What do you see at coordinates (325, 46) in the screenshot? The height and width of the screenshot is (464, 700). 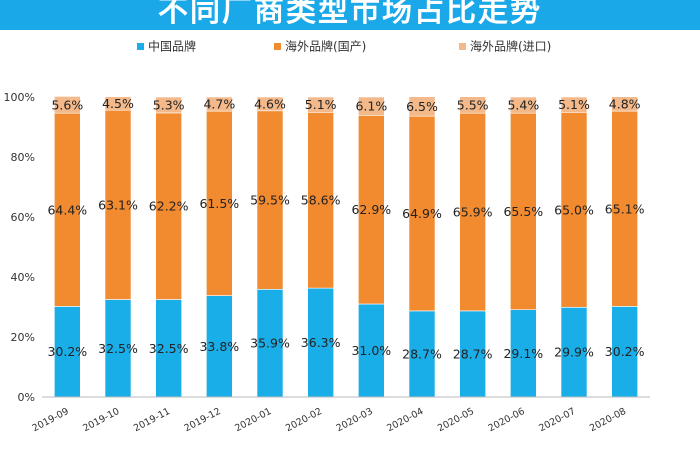 I see `legend-label-1: 海外品牌(国产)` at bounding box center [325, 46].